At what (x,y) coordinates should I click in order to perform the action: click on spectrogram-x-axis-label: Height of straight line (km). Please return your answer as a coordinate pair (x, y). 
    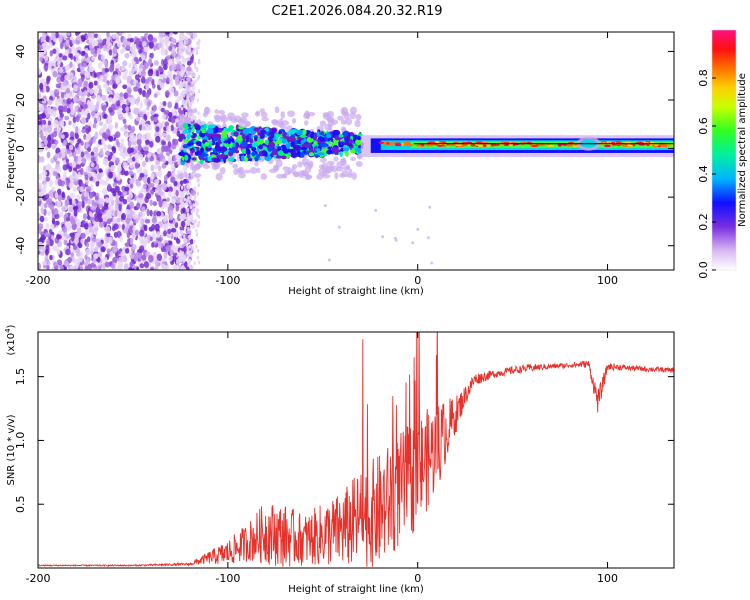
    Looking at the image, I should click on (356, 291).